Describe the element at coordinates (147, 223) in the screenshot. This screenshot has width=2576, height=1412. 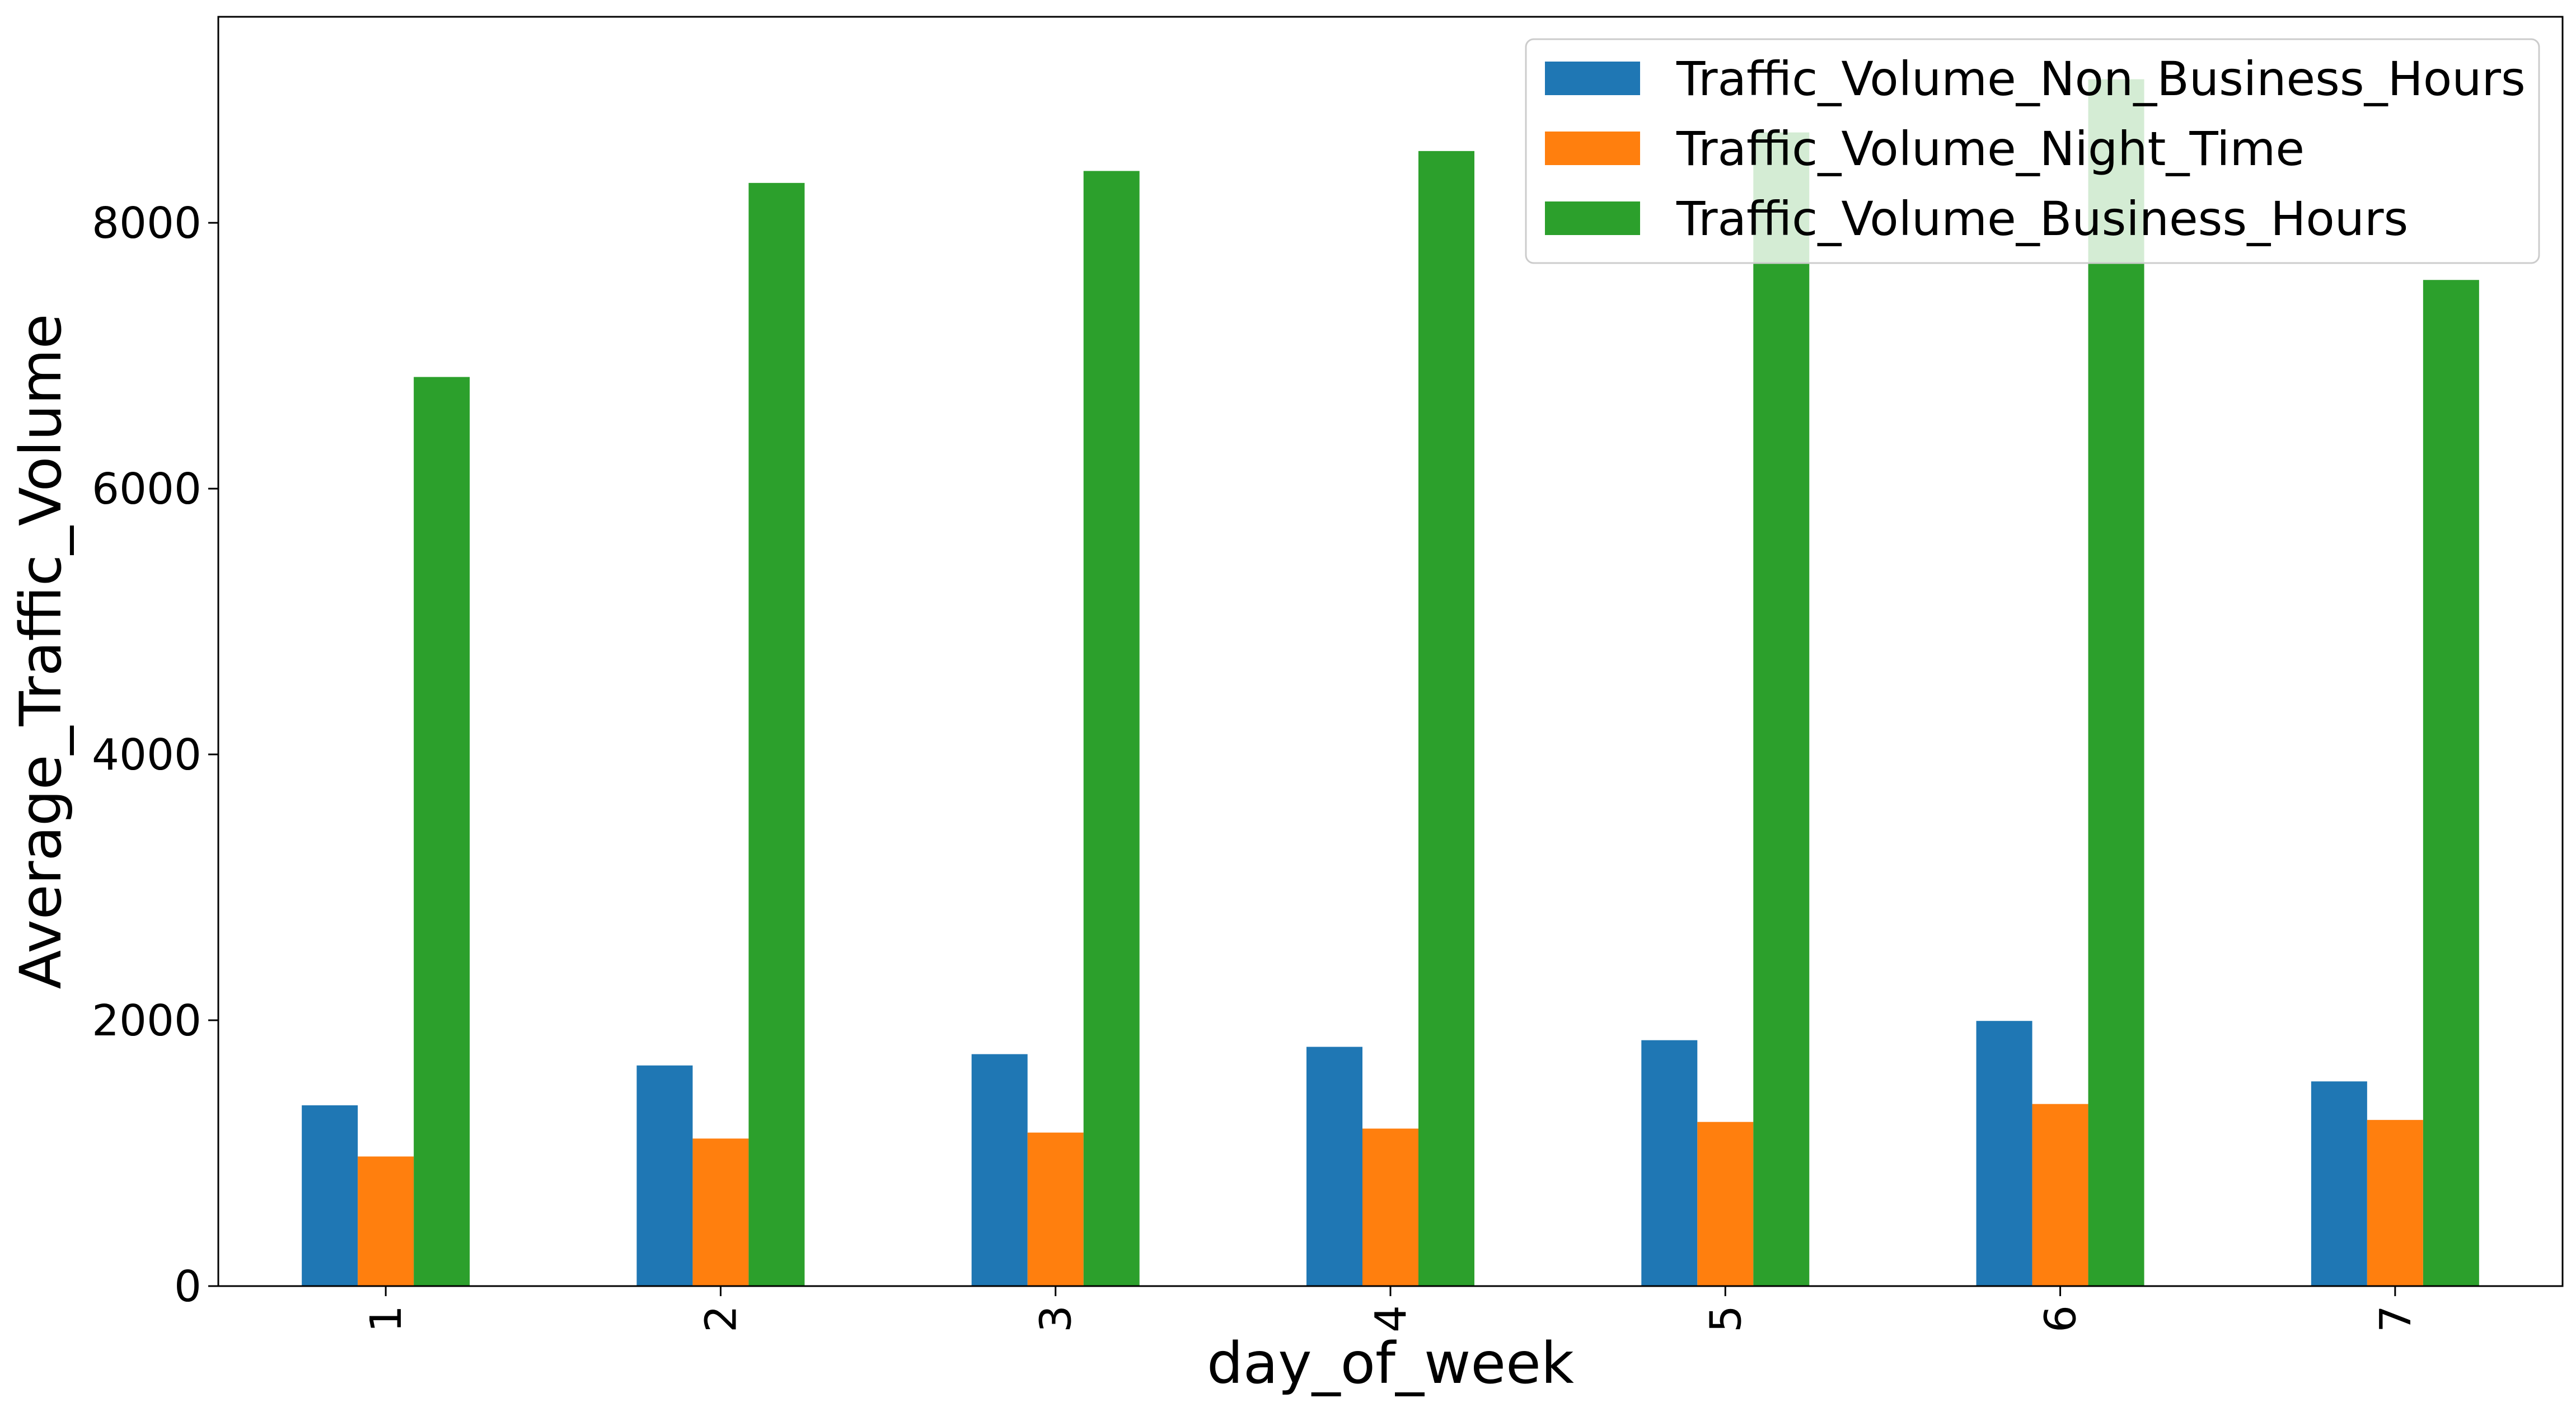
I see `y-tick-label: 8000` at that location.